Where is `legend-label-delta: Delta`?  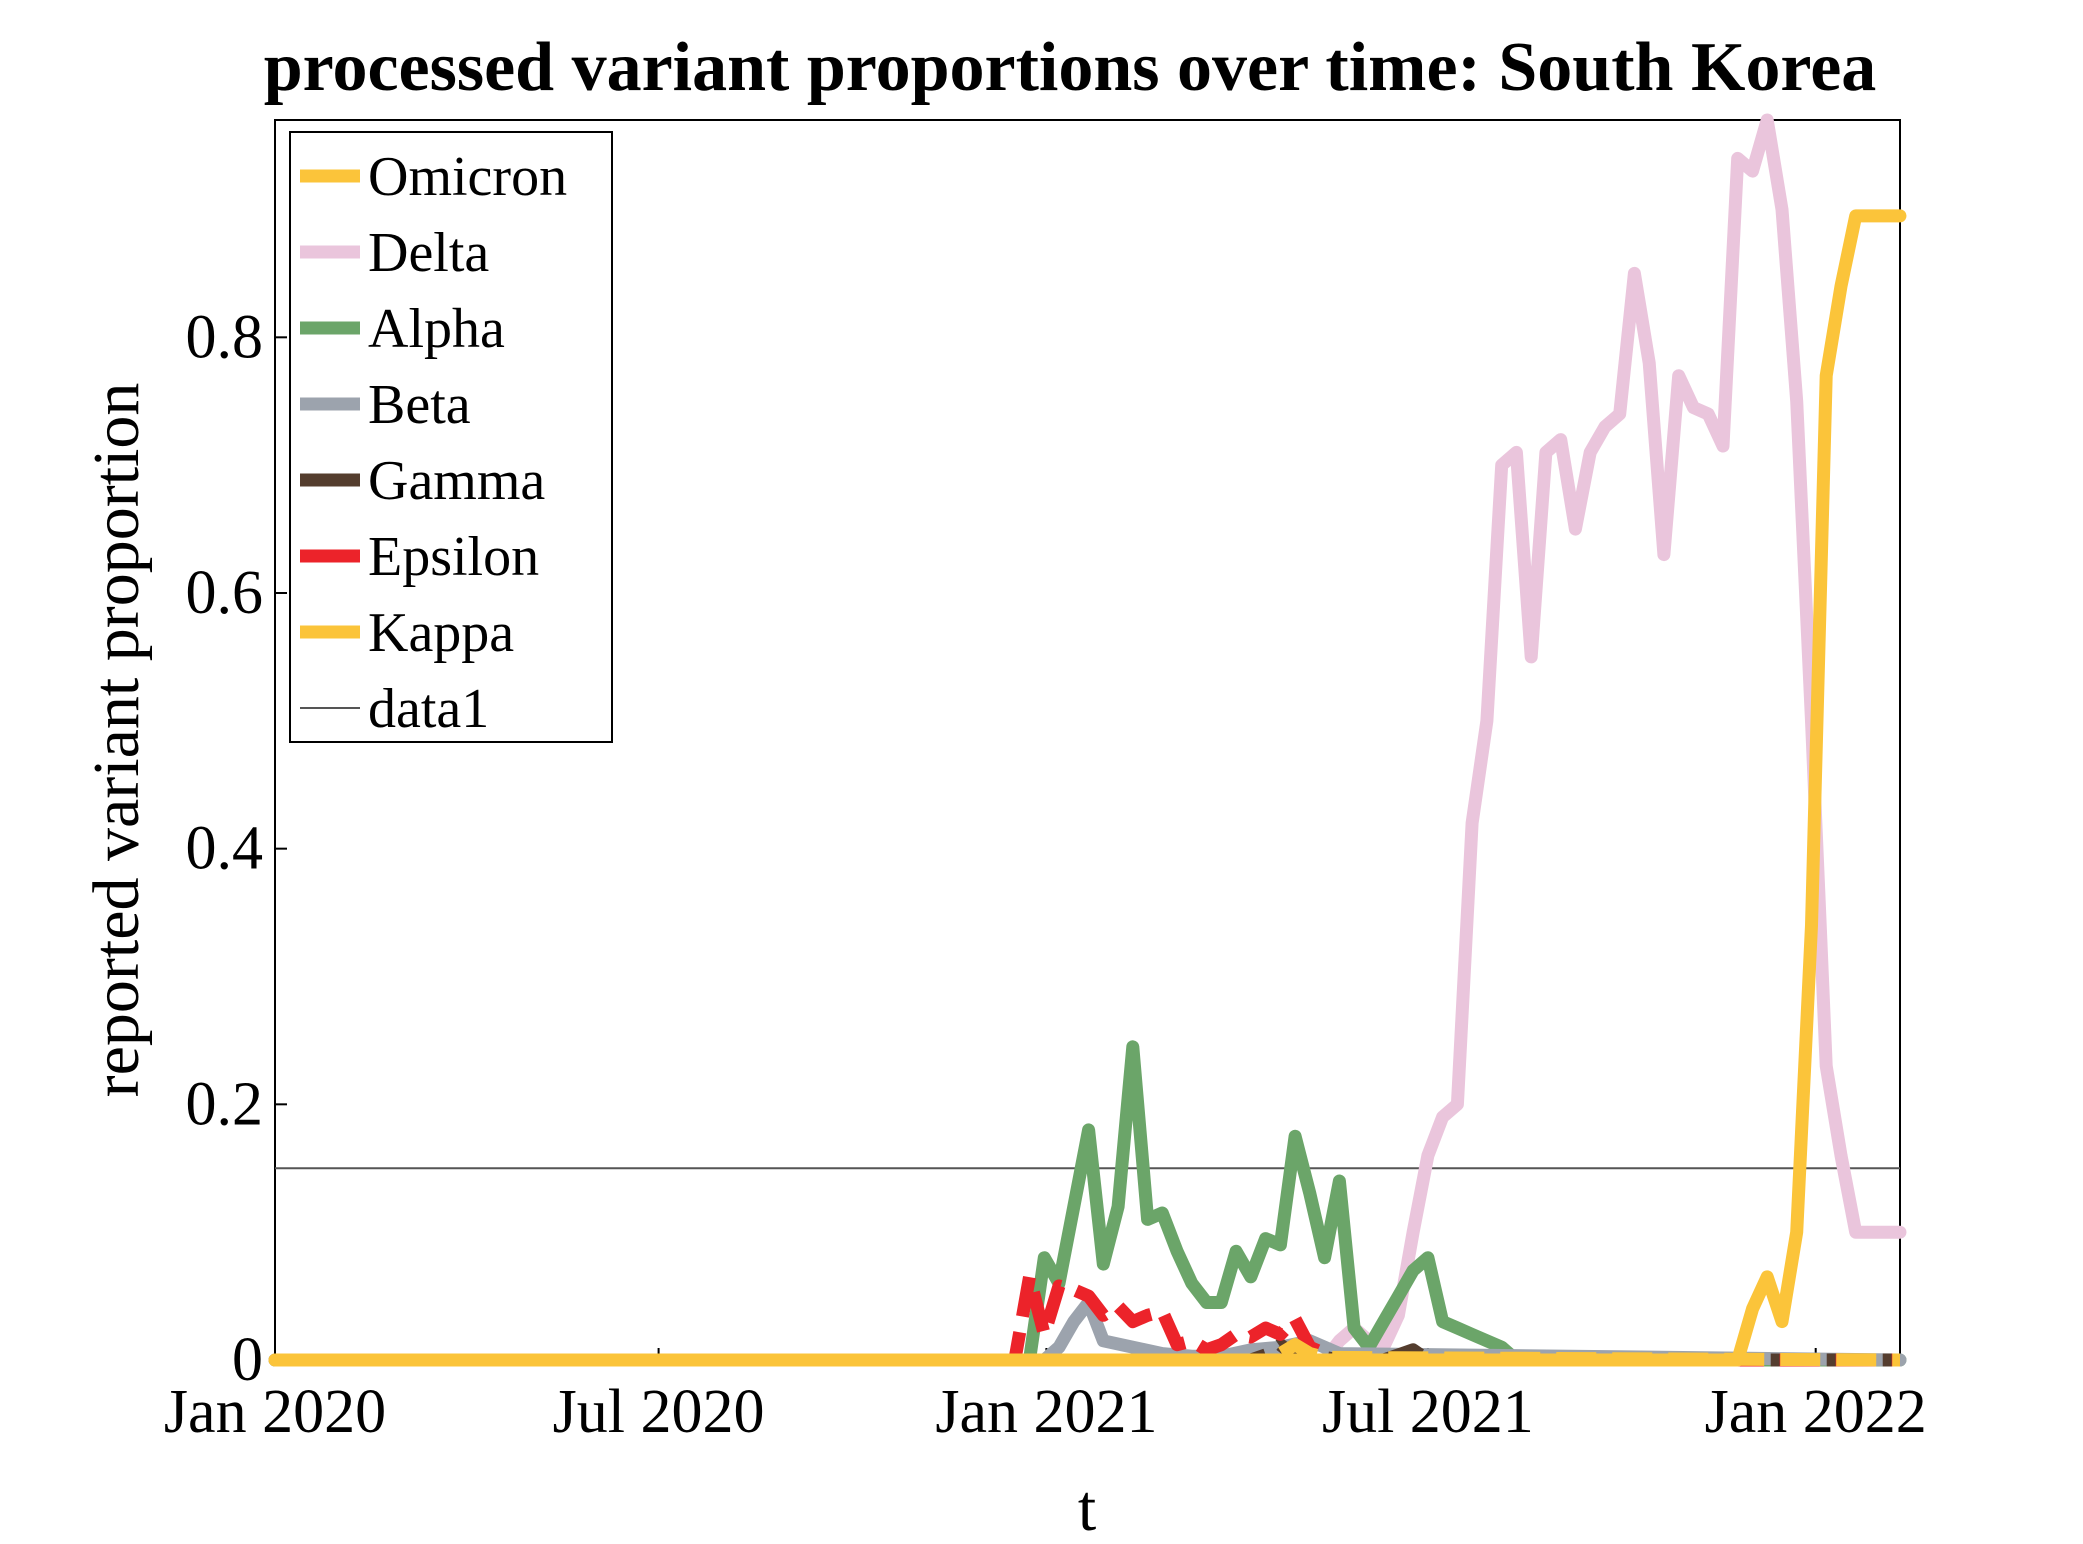
legend-label-delta: Delta is located at coordinates (428, 253).